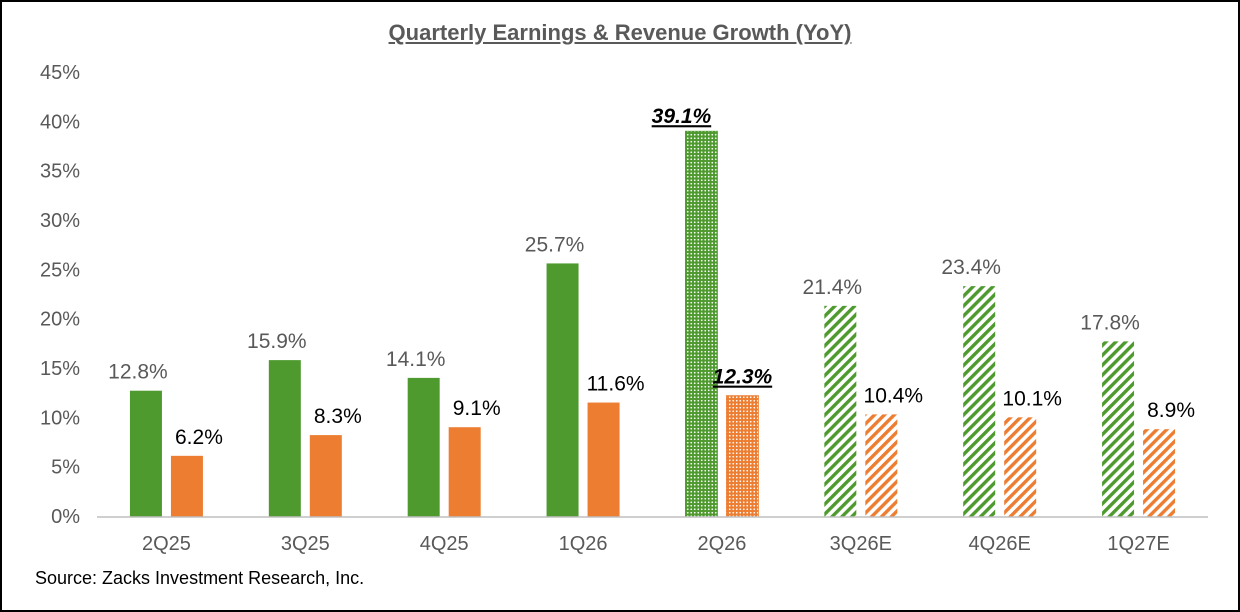  Describe the element at coordinates (138, 372) in the screenshot. I see `data-label-2q25-series-1: 12.8%` at that location.